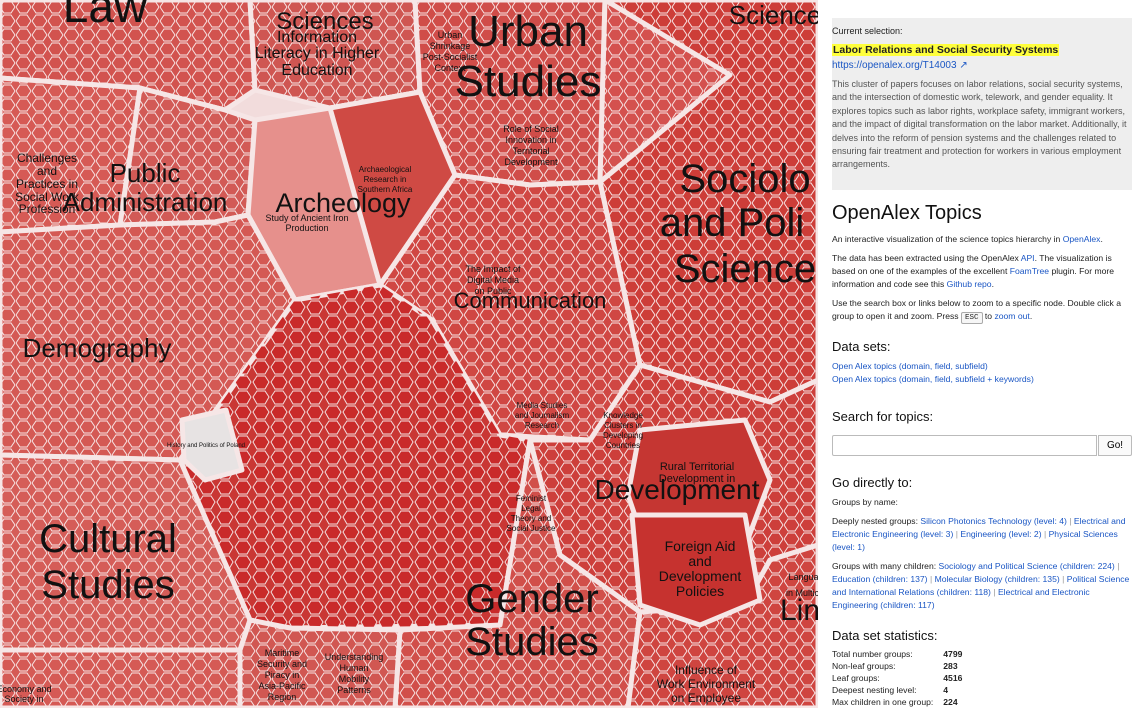 This screenshot has width=1139, height=708. I want to click on foamtree-link: FoamTree, so click(1029, 271).